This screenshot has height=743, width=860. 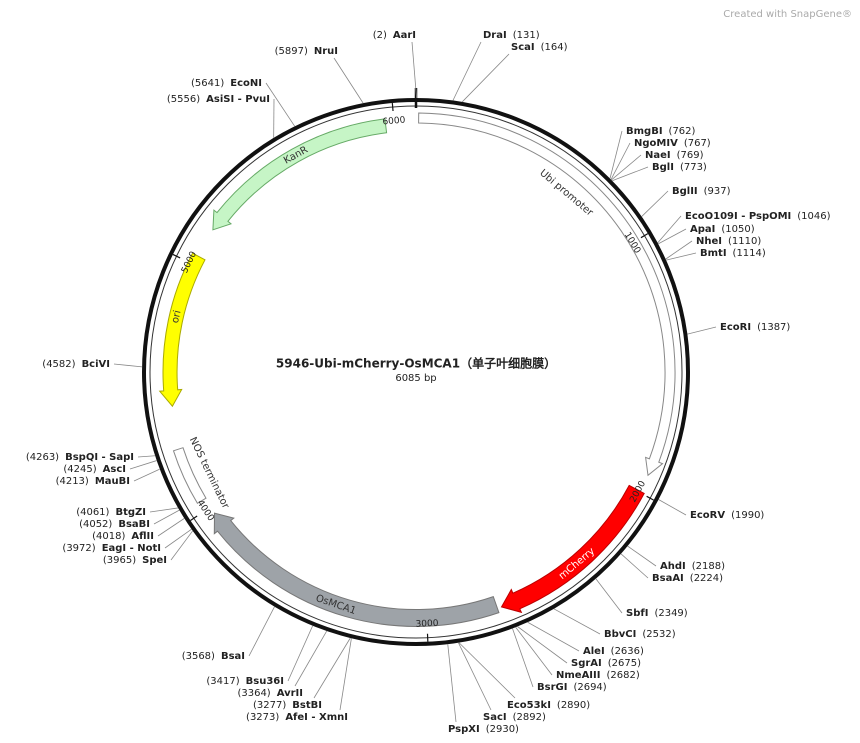 I want to click on site-label: ScaI (164), so click(x=539, y=47).